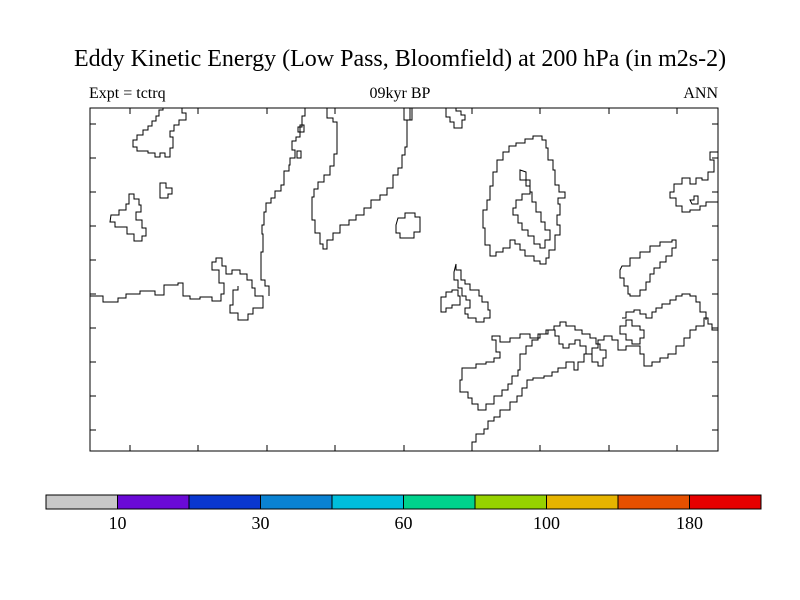 The height and width of the screenshot is (600, 800). What do you see at coordinates (700, 93) in the screenshot?
I see `season-label: ANN` at bounding box center [700, 93].